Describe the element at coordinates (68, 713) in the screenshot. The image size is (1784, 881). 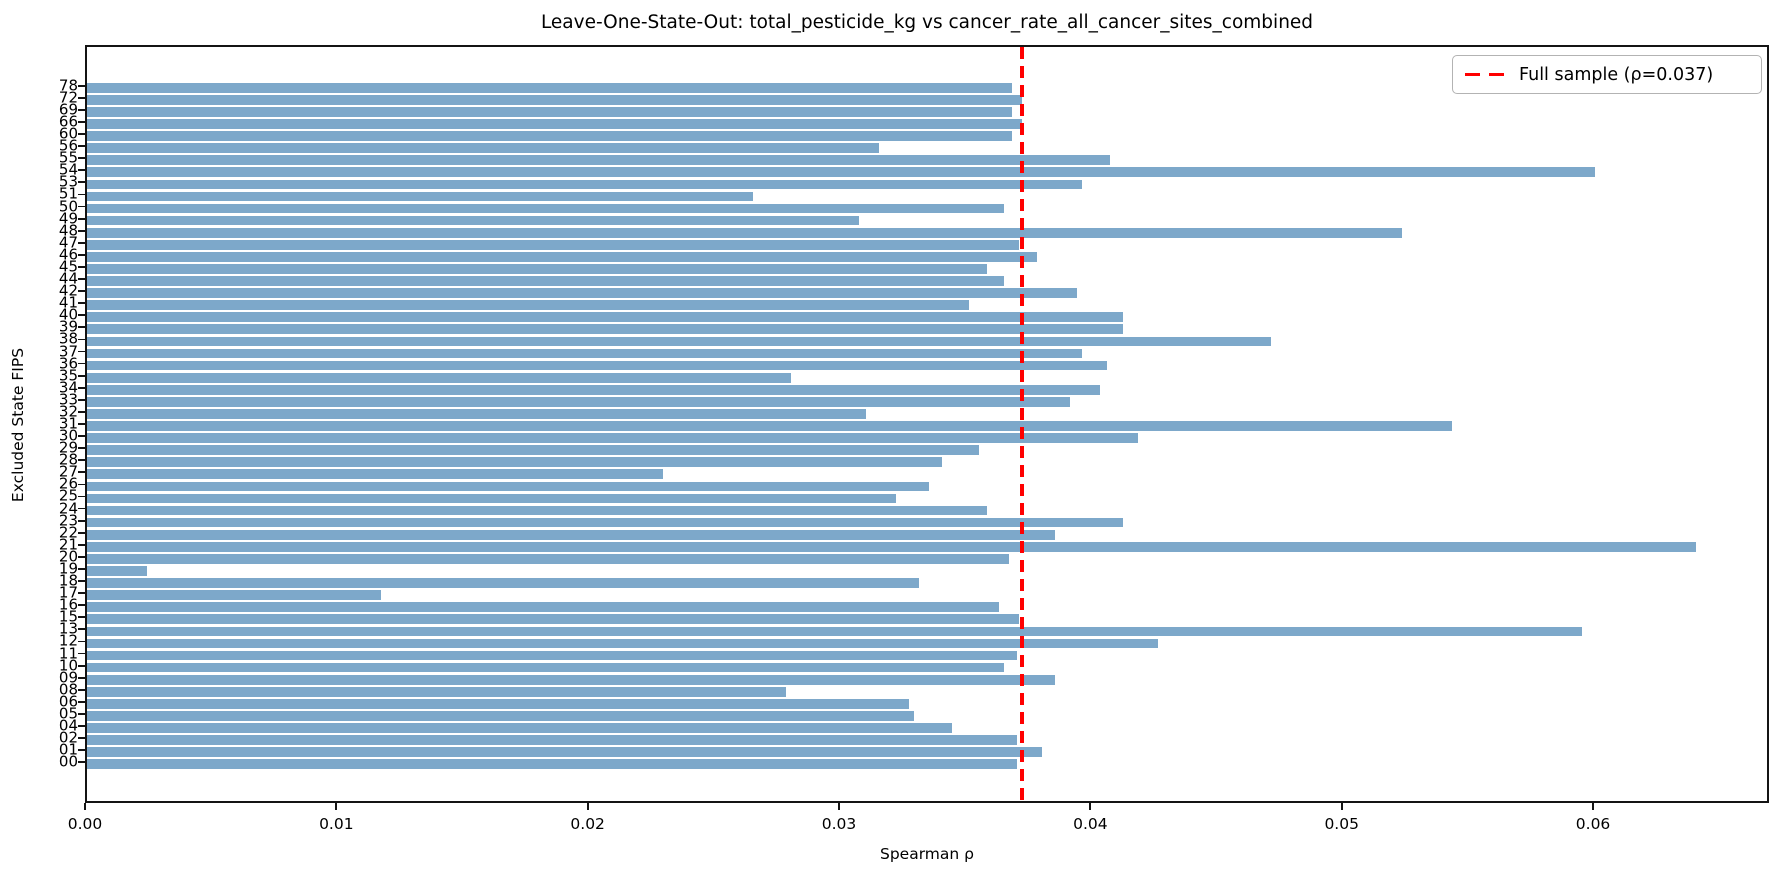
I see `y-tick-label: 05` at that location.